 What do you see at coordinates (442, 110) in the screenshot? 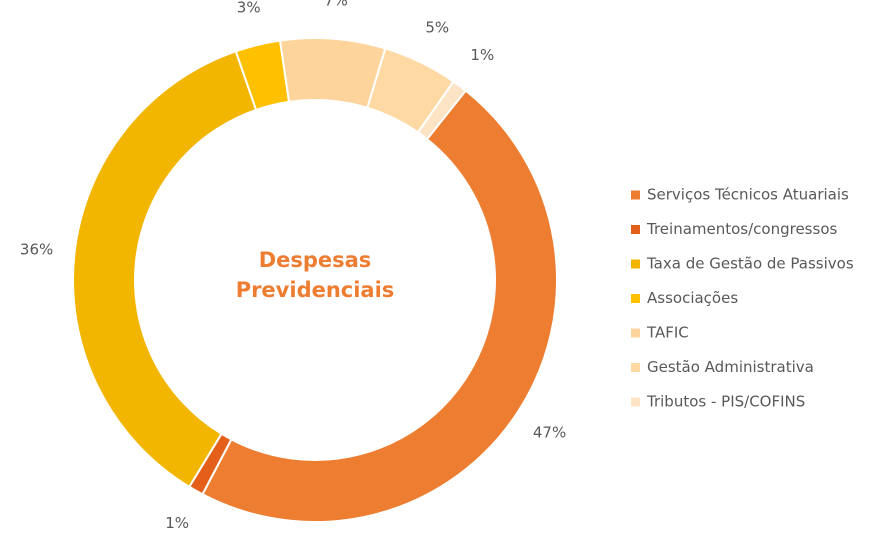
I see `slice` at bounding box center [442, 110].